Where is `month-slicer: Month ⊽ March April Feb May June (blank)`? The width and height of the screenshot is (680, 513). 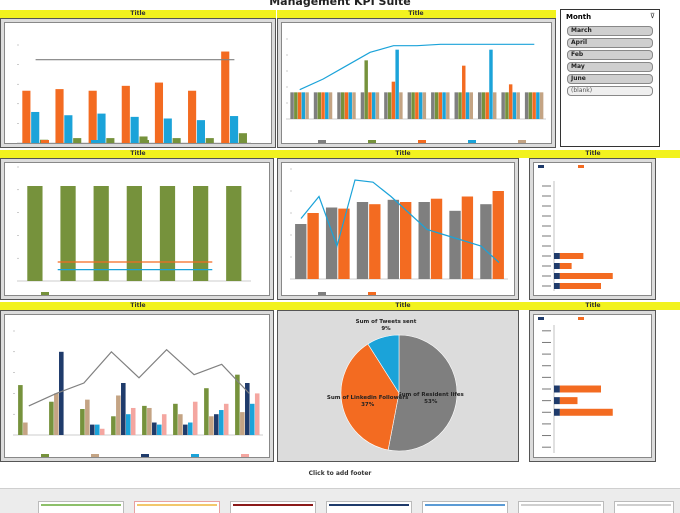 month-slicer: Month ⊽ March April Feb May June (blank) is located at coordinates (610, 78).